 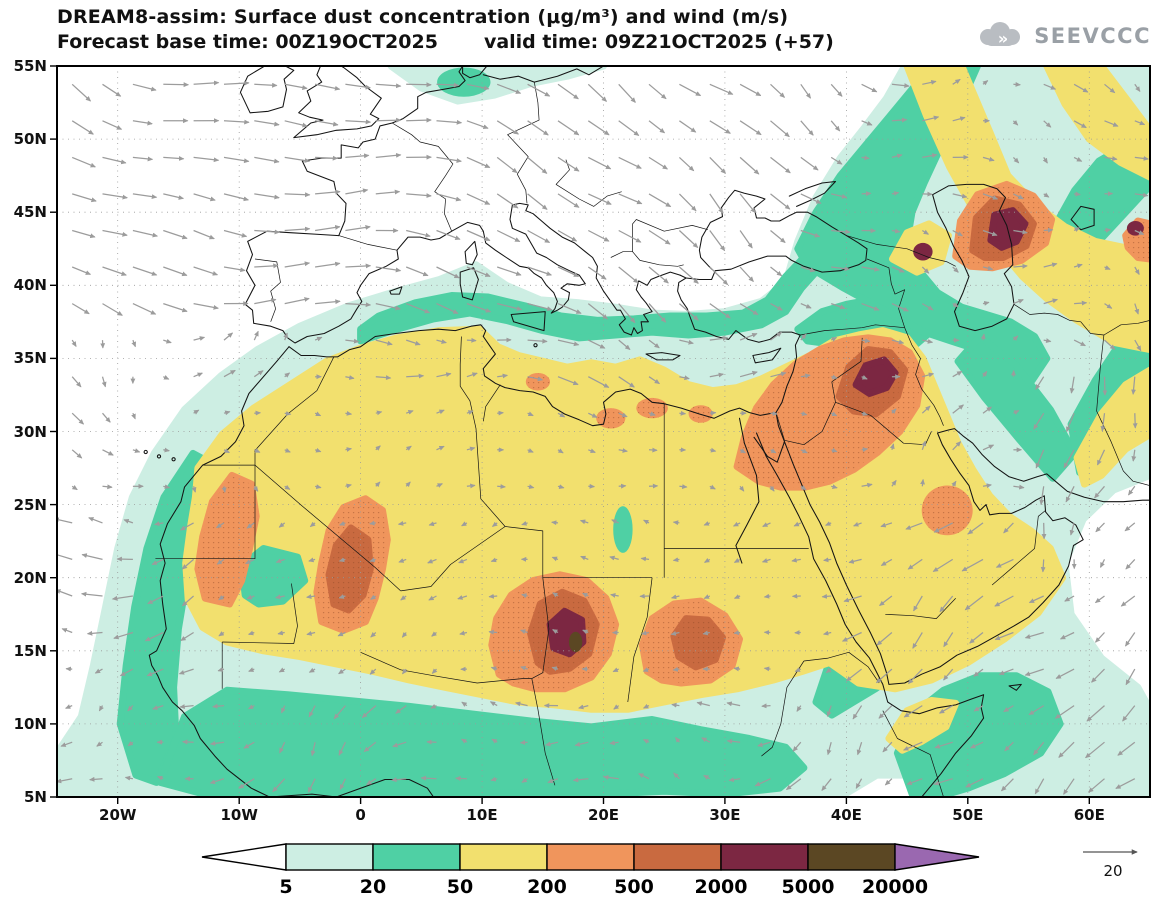 I want to click on lon-tick-label: 0, so click(x=360, y=815).